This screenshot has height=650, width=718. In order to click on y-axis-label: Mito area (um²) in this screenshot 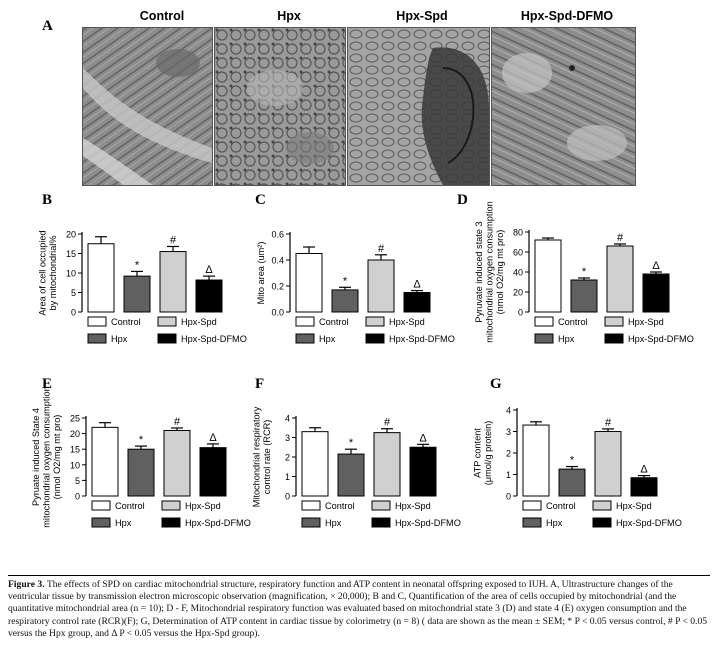, I will do `click(261, 273)`.